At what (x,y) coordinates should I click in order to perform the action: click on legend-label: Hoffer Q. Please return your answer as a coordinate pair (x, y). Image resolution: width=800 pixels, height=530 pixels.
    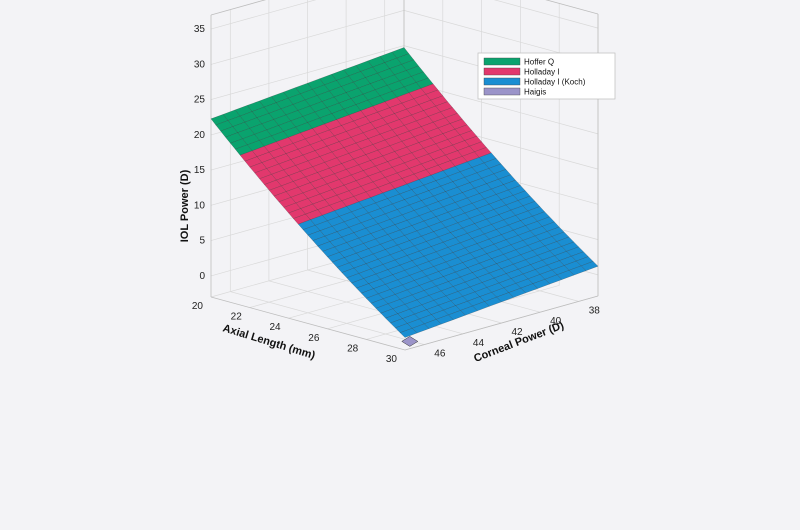
    Looking at the image, I should click on (539, 62).